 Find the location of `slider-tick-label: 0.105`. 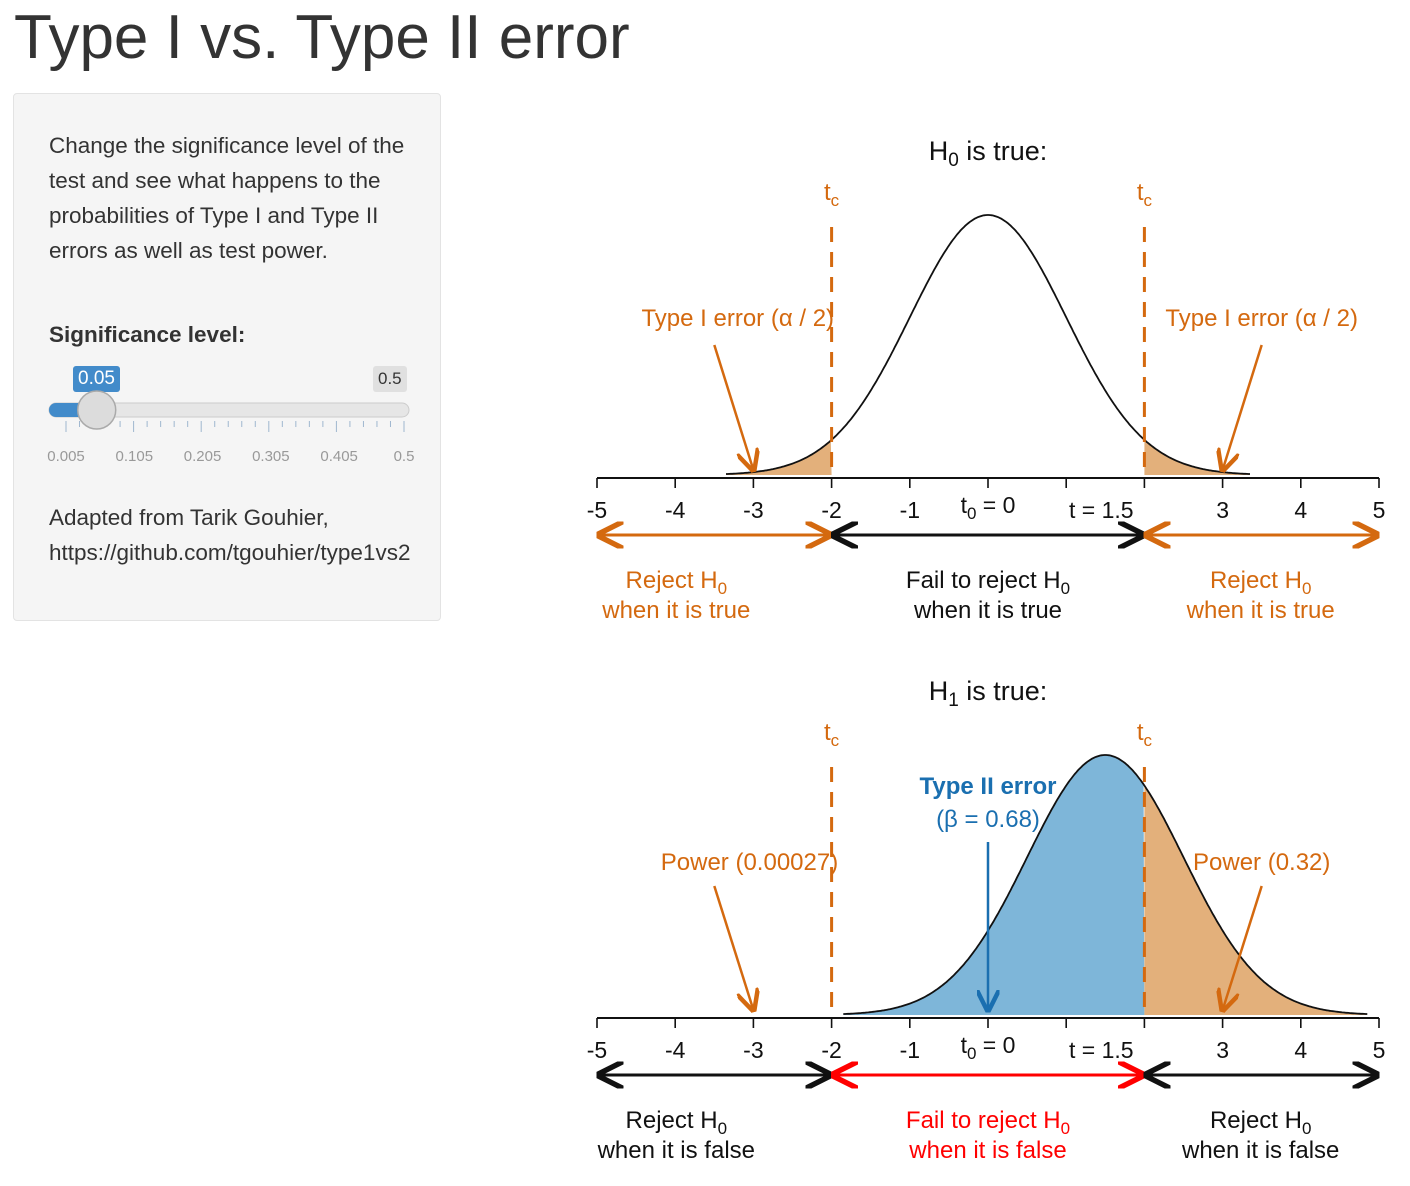

slider-tick-label: 0.105 is located at coordinates (134, 456).